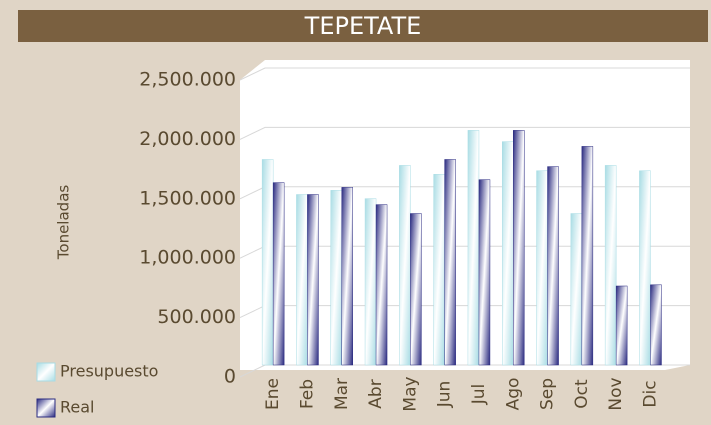 This screenshot has width=711, height=425. I want to click on x-tick-label: Ago, so click(513, 394).